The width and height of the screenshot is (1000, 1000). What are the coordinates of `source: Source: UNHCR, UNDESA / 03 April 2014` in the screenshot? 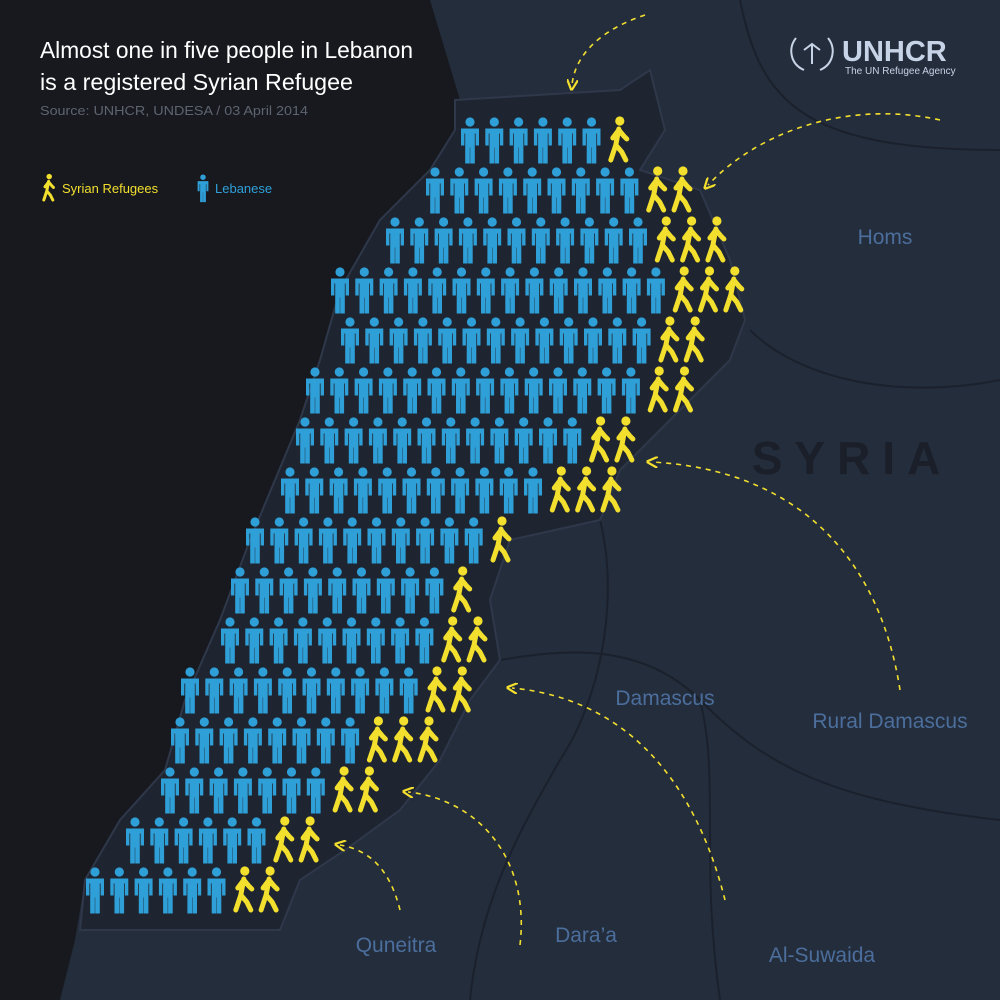 It's located at (174, 110).